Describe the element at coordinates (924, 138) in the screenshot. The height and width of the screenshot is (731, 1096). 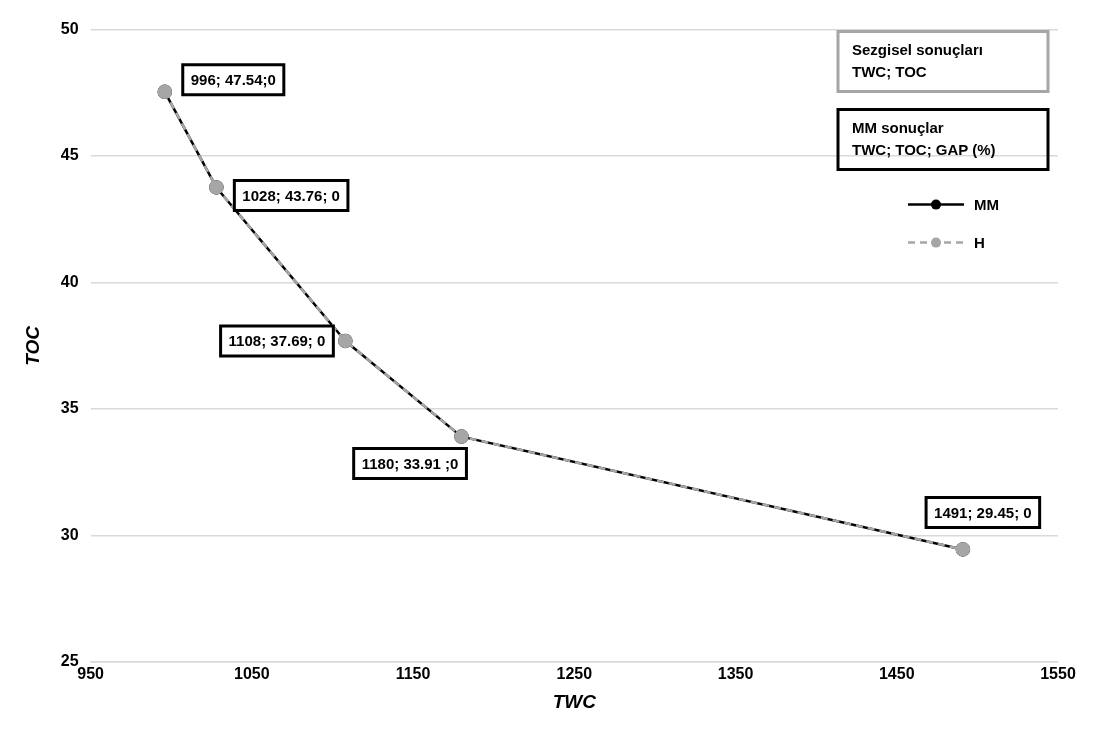
I see `annotation: MM sonuçlar TWC; TOC; GAP (%)` at that location.